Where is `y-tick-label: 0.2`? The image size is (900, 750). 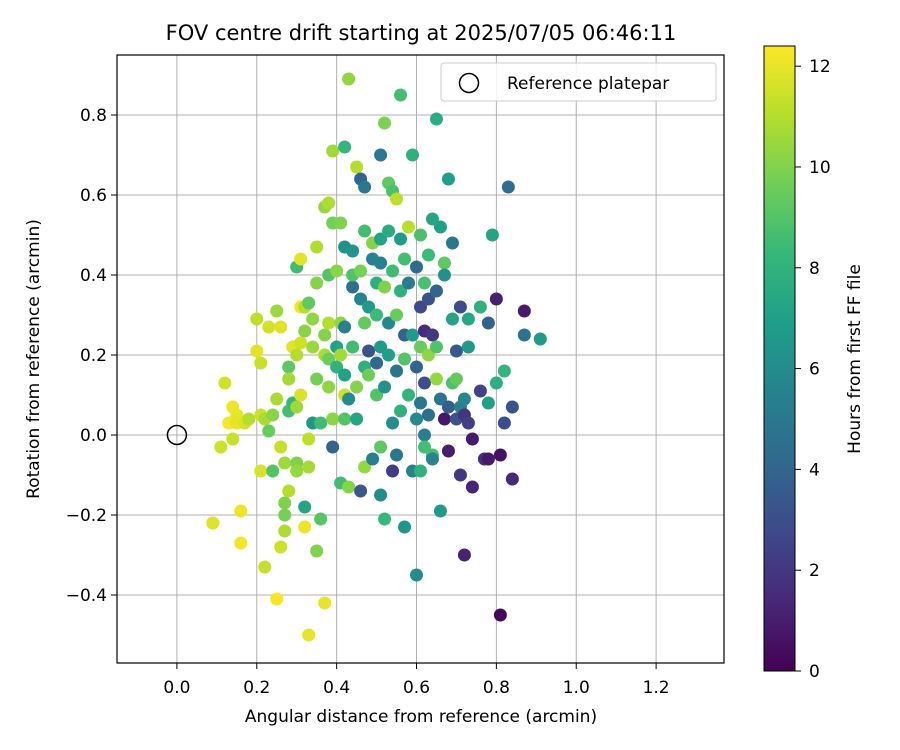
y-tick-label: 0.2 is located at coordinates (93, 356).